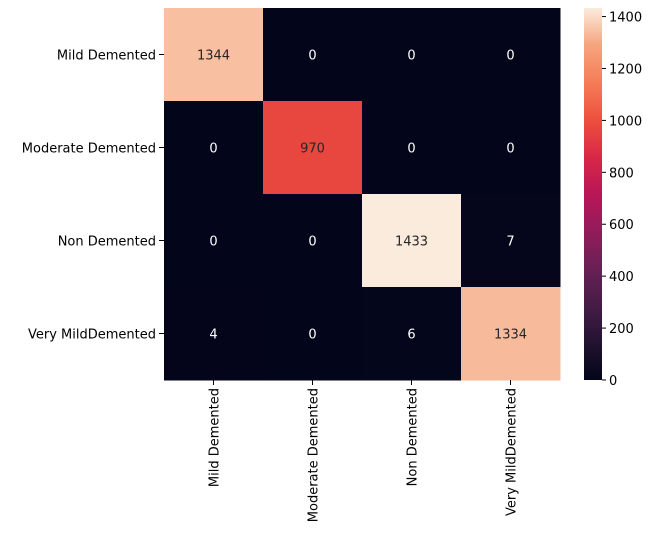 Image resolution: width=658 pixels, height=546 pixels. Describe the element at coordinates (512, 452) in the screenshot. I see `column-label: Very MildDemented` at that location.